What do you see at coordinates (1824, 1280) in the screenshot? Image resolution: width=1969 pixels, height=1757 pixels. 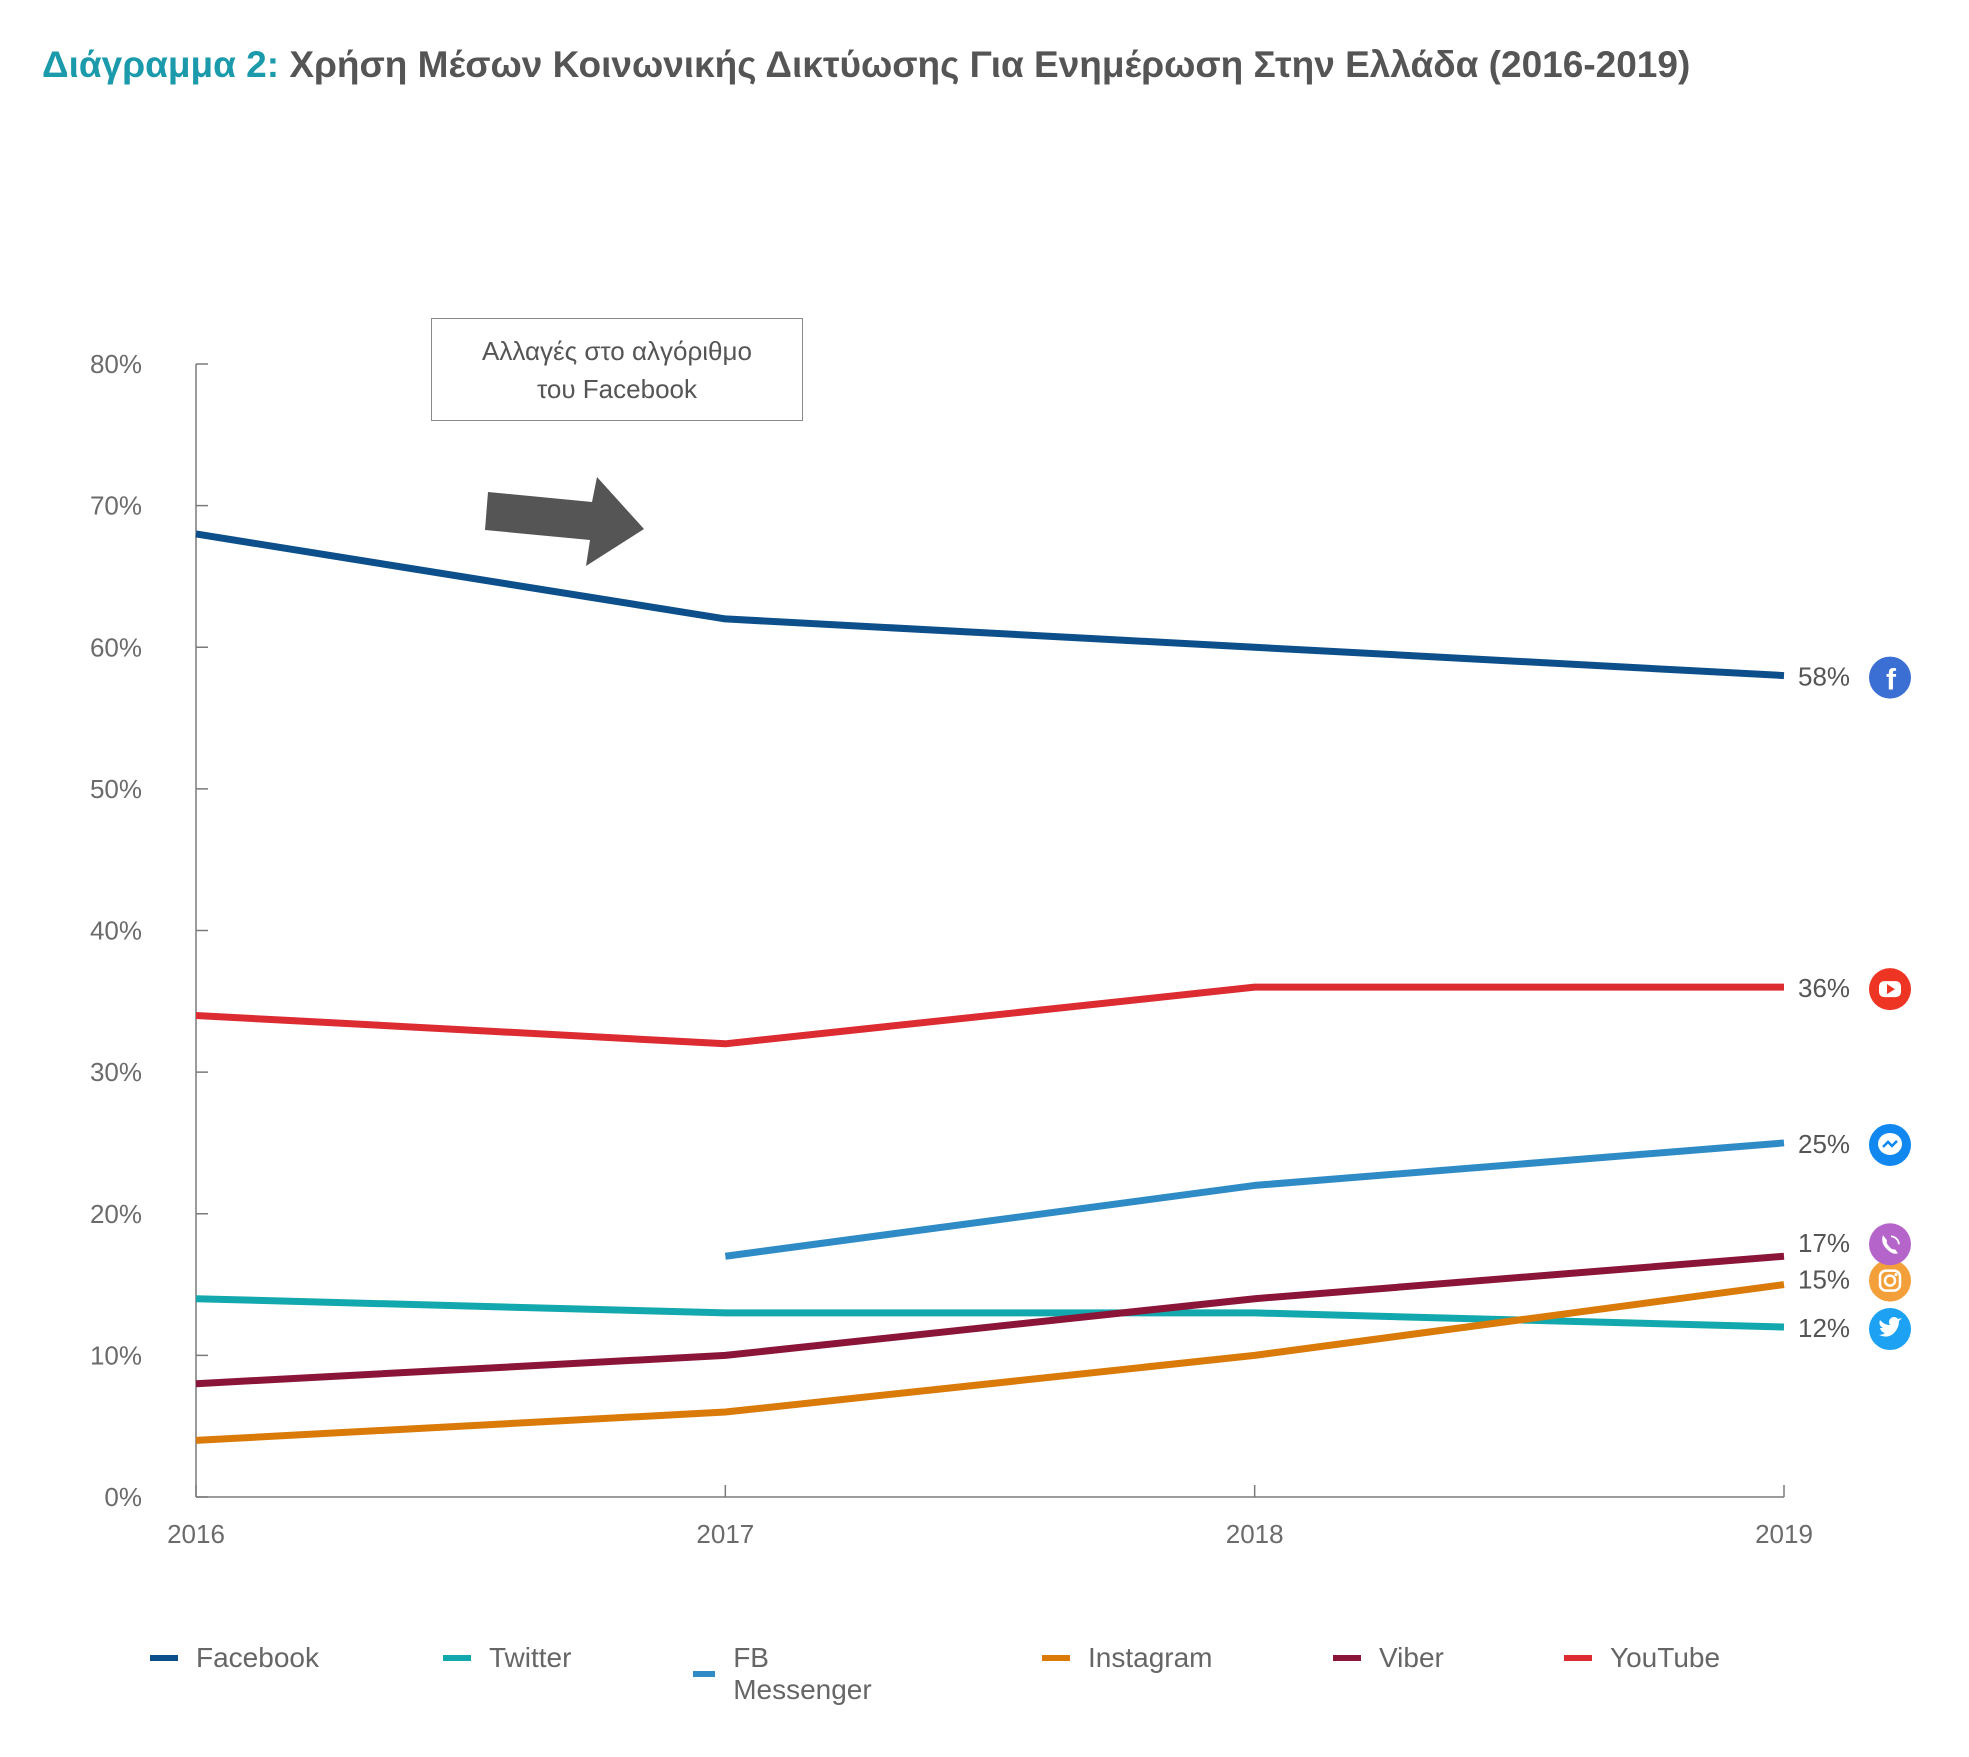 I see `end-label-instagram: 15%` at bounding box center [1824, 1280].